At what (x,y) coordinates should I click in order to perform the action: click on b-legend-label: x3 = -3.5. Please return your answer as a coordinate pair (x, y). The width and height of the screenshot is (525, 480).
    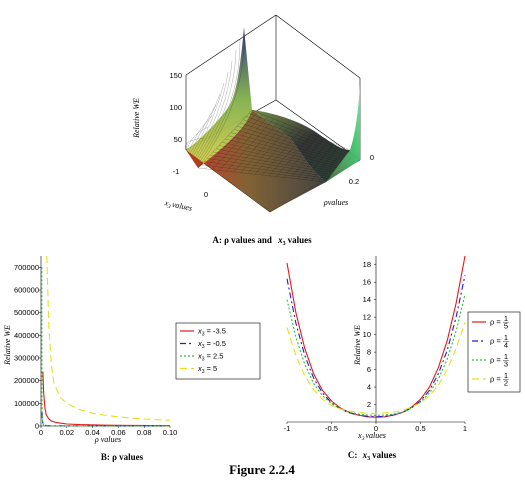
    Looking at the image, I should click on (211, 332).